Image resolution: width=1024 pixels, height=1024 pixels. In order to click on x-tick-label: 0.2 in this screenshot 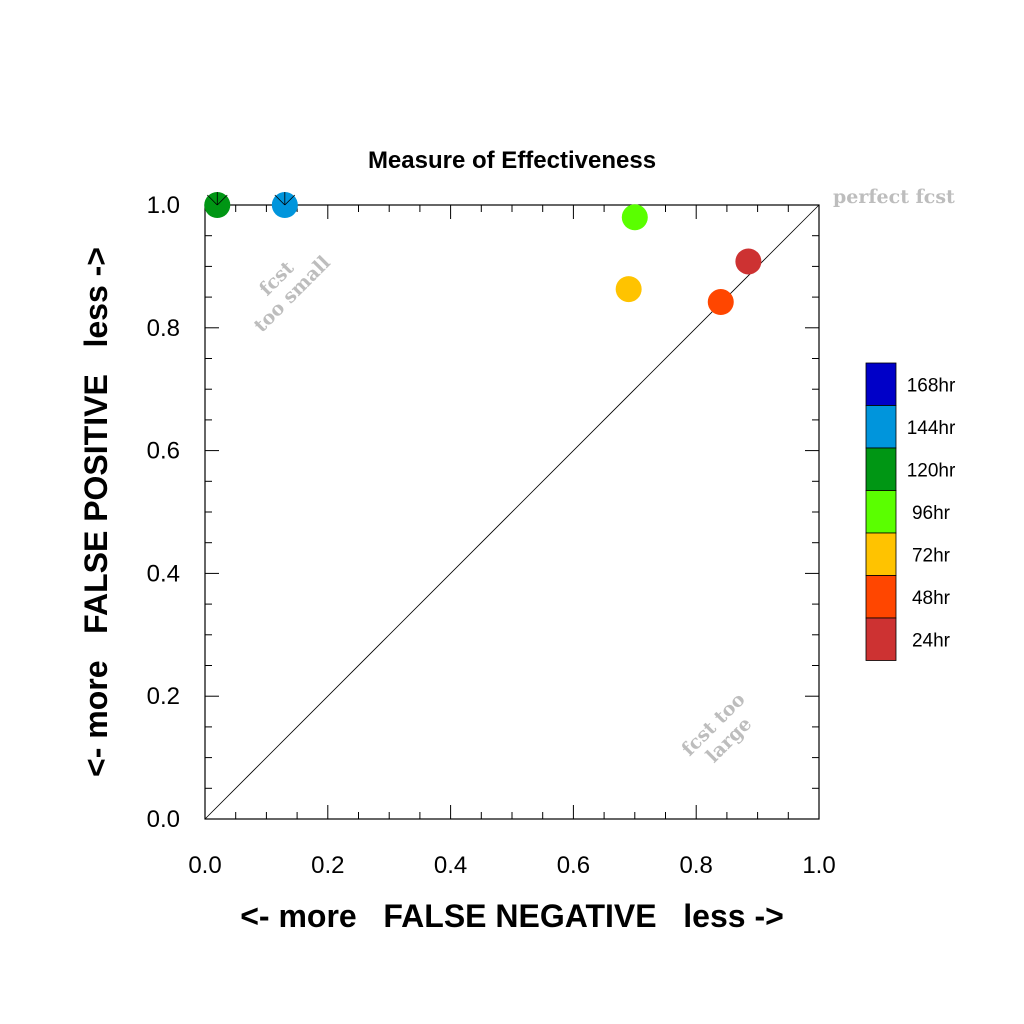, I will do `click(327, 865)`.